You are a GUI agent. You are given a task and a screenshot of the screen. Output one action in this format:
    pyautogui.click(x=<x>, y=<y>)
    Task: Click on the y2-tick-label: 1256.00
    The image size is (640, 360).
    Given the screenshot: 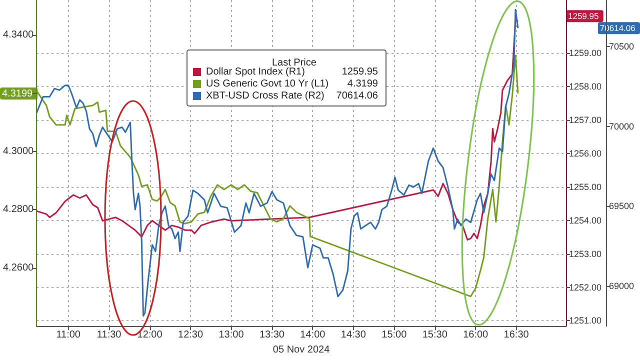 What is the action you would take?
    pyautogui.click(x=585, y=153)
    